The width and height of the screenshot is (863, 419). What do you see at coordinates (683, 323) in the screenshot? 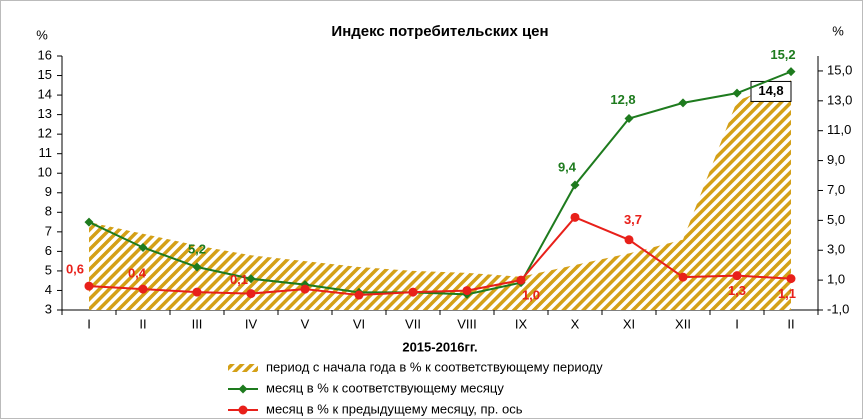
I see `x-tick-label: XII` at bounding box center [683, 323].